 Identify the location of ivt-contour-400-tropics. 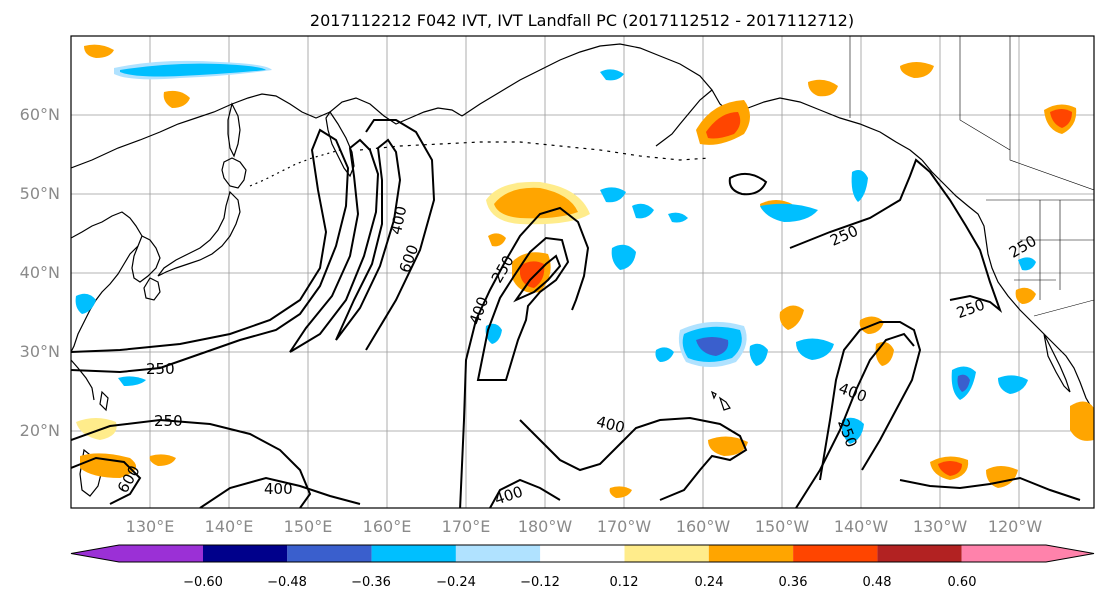
(280, 492).